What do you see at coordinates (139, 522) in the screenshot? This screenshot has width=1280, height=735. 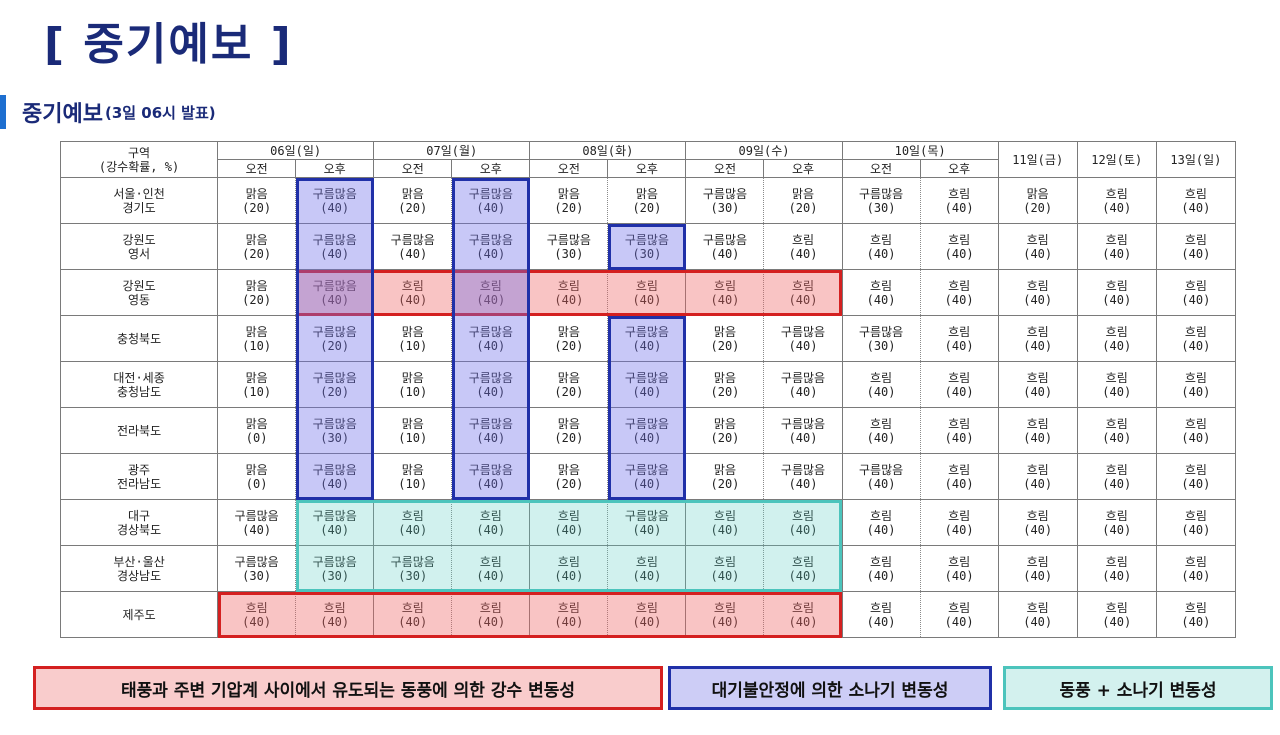 I see `region-cell: 대구 경상북도` at bounding box center [139, 522].